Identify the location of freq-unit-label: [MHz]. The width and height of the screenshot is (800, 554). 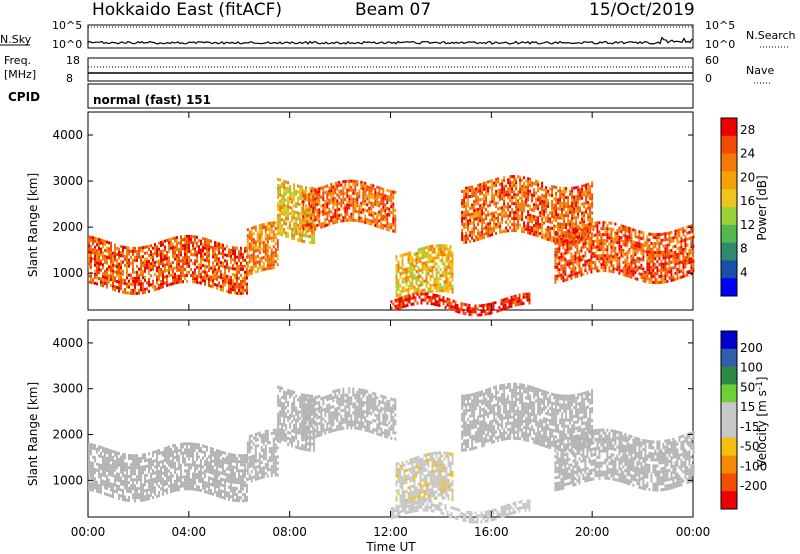
(20, 74).